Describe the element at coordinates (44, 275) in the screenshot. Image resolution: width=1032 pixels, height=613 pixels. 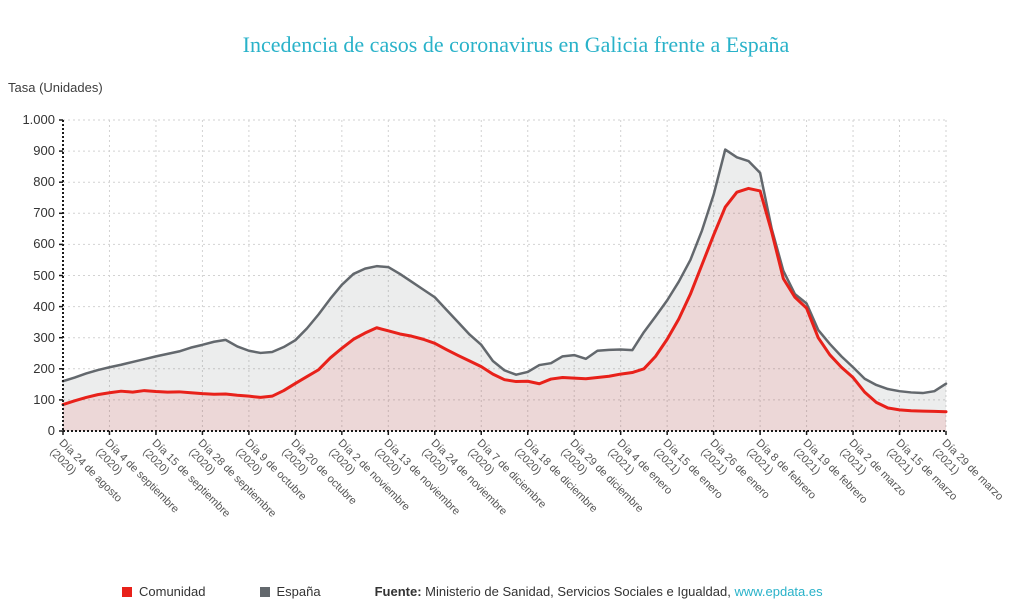
I see `y-tick-label: 500` at that location.